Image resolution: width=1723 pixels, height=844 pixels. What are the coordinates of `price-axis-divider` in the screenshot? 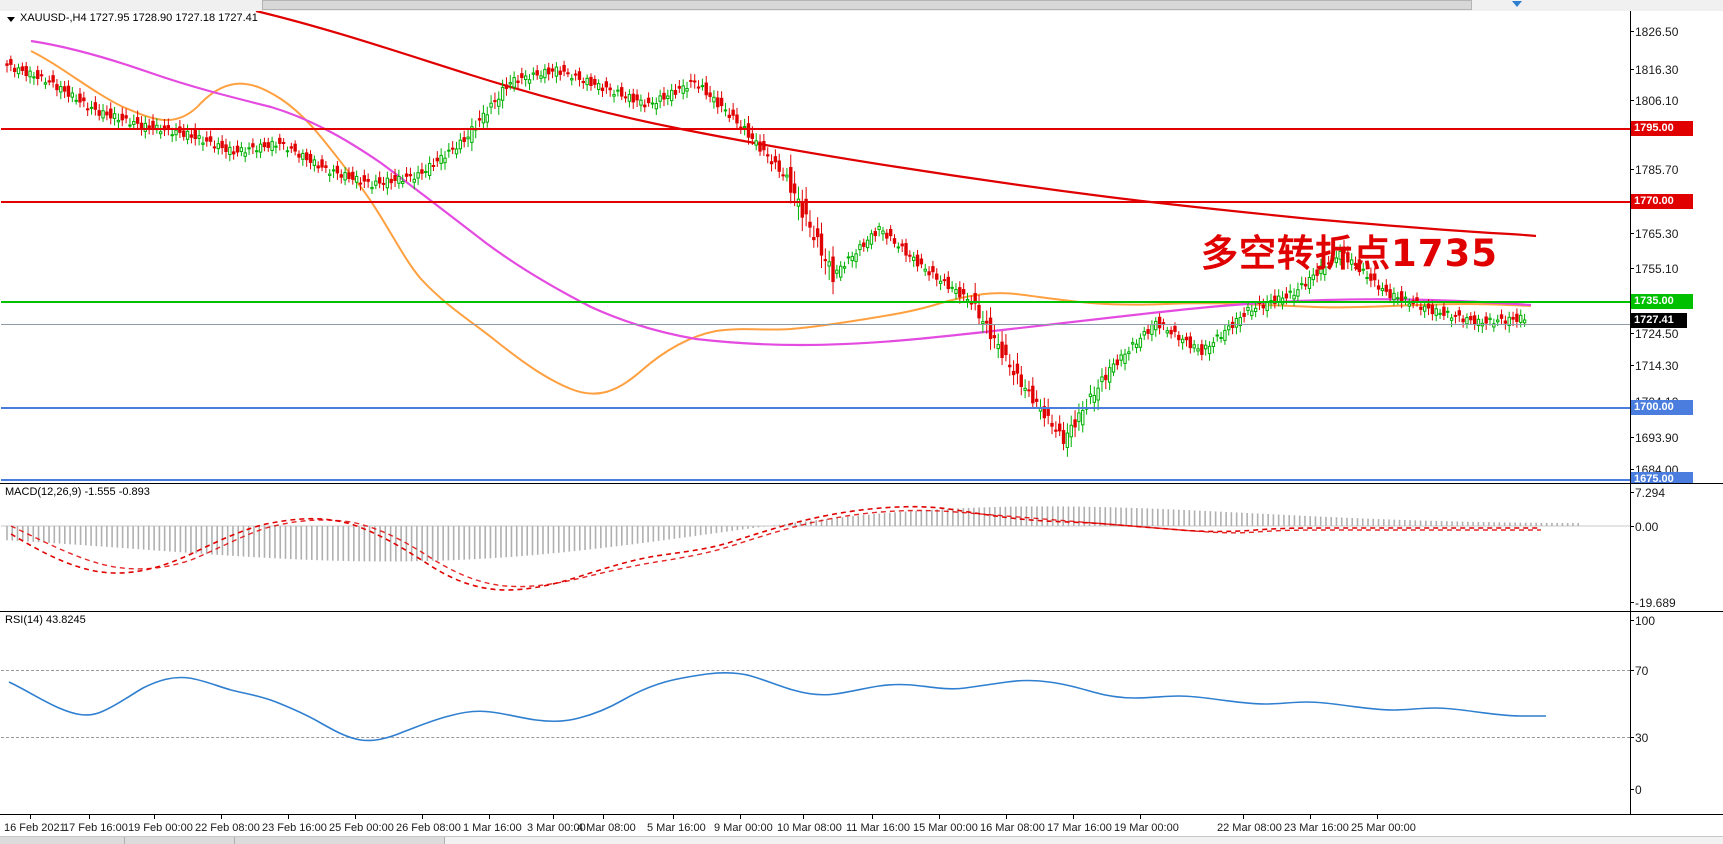 It's located at (1630, 412).